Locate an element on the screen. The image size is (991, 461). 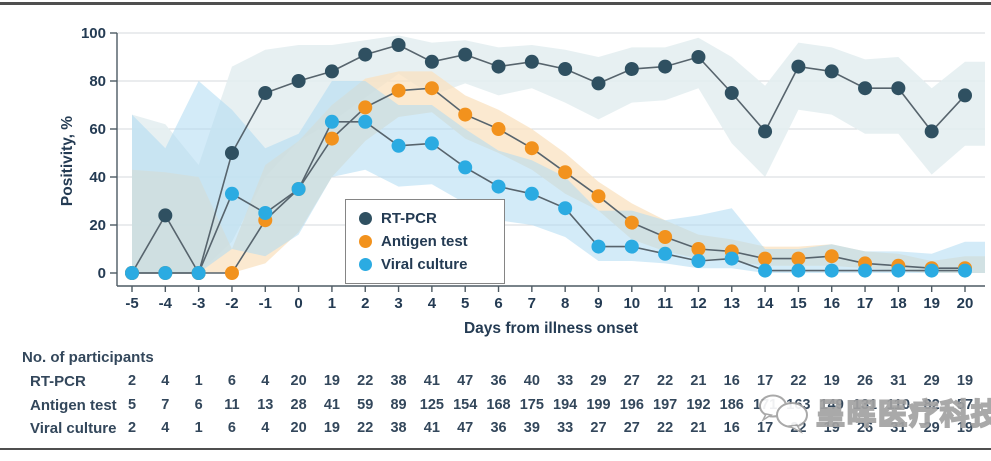
participants-value: 89 is located at coordinates (398, 404).